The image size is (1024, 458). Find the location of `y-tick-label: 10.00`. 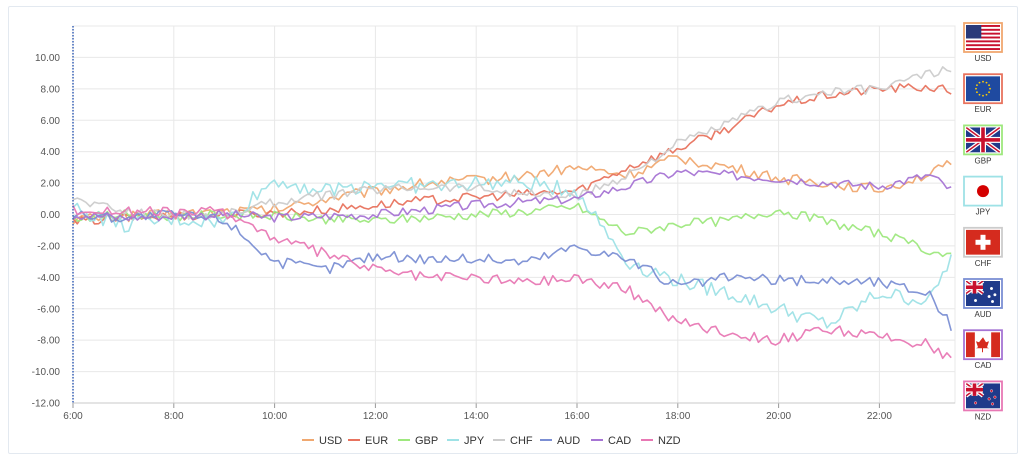

y-tick-label: 10.00 is located at coordinates (47, 58).